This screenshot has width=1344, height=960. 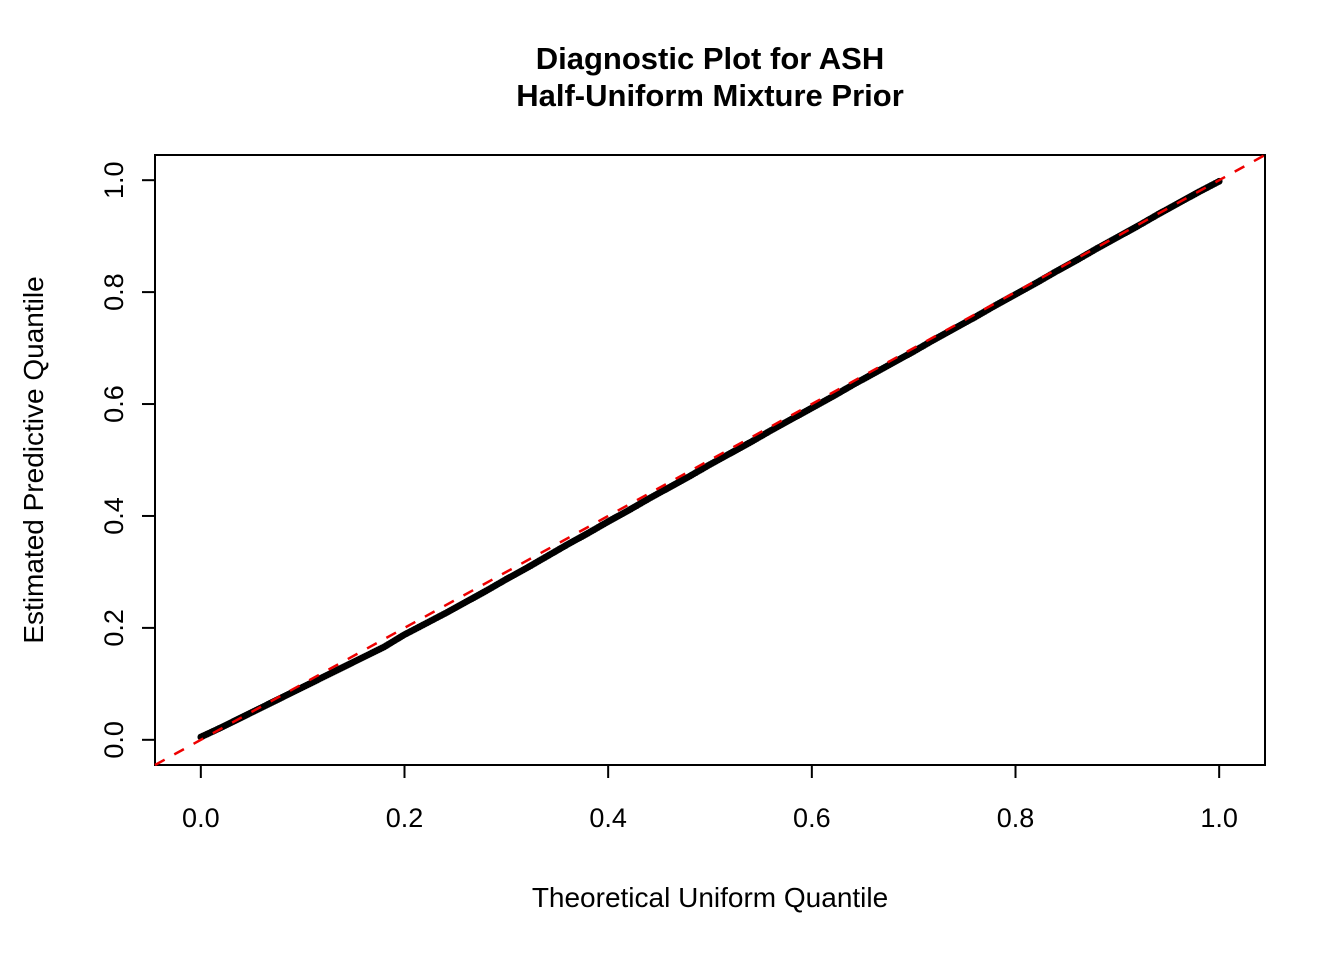 What do you see at coordinates (201, 818) in the screenshot?
I see `x-tick-label: 0.0` at bounding box center [201, 818].